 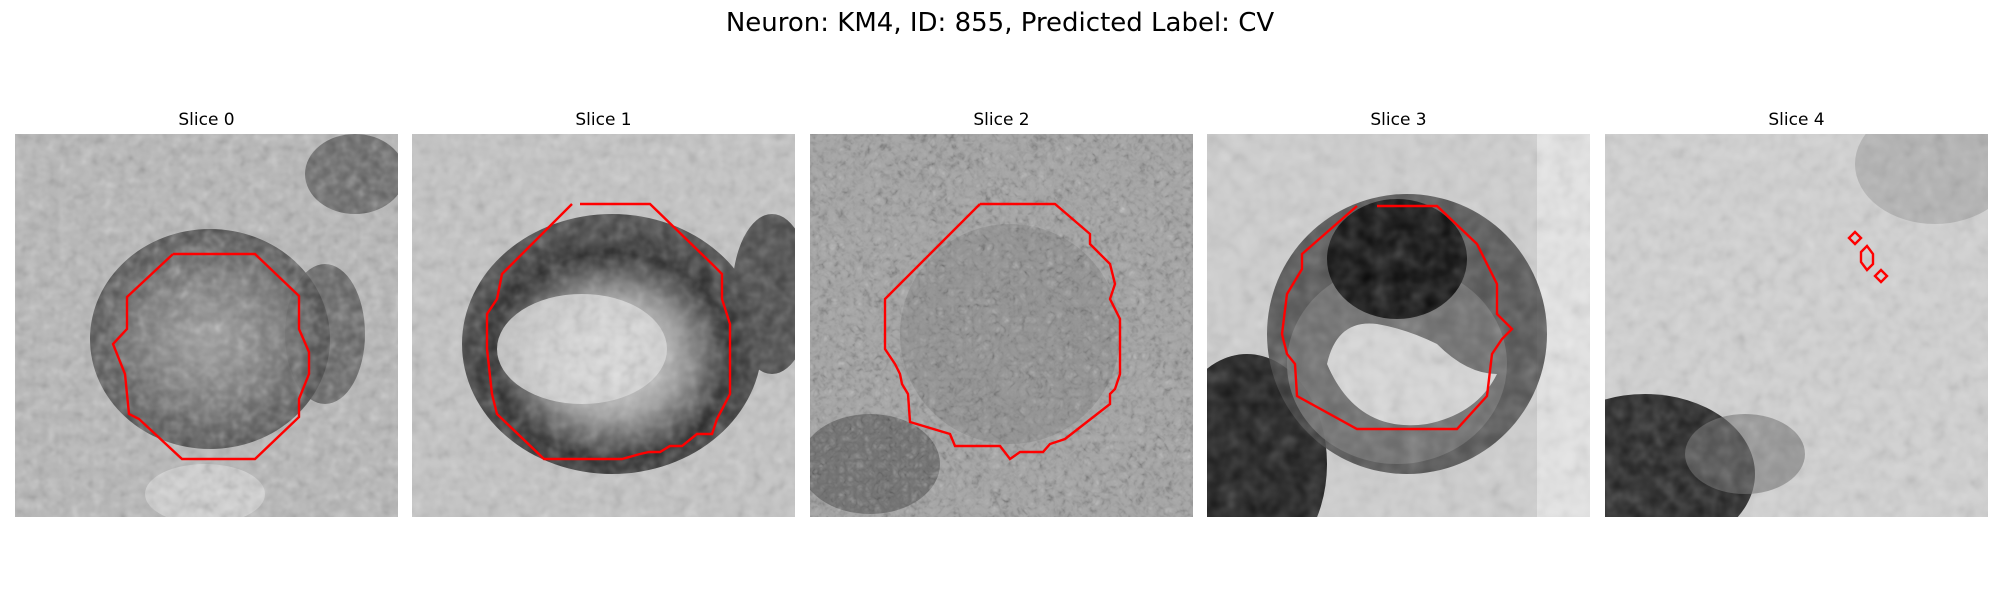 I want to click on slice-image-0-svg, so click(x=206, y=325).